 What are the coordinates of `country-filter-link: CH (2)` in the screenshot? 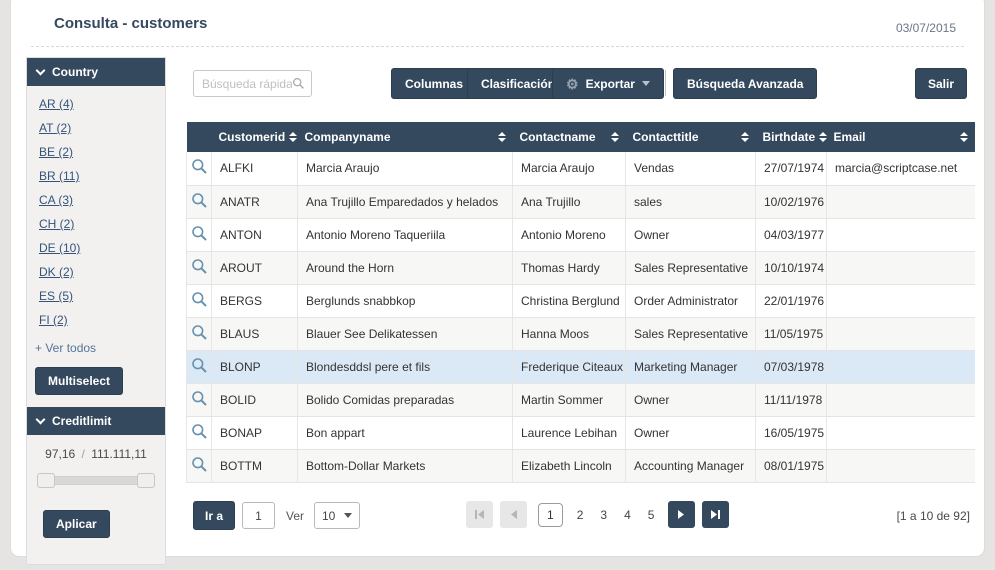 It's located at (57, 224).